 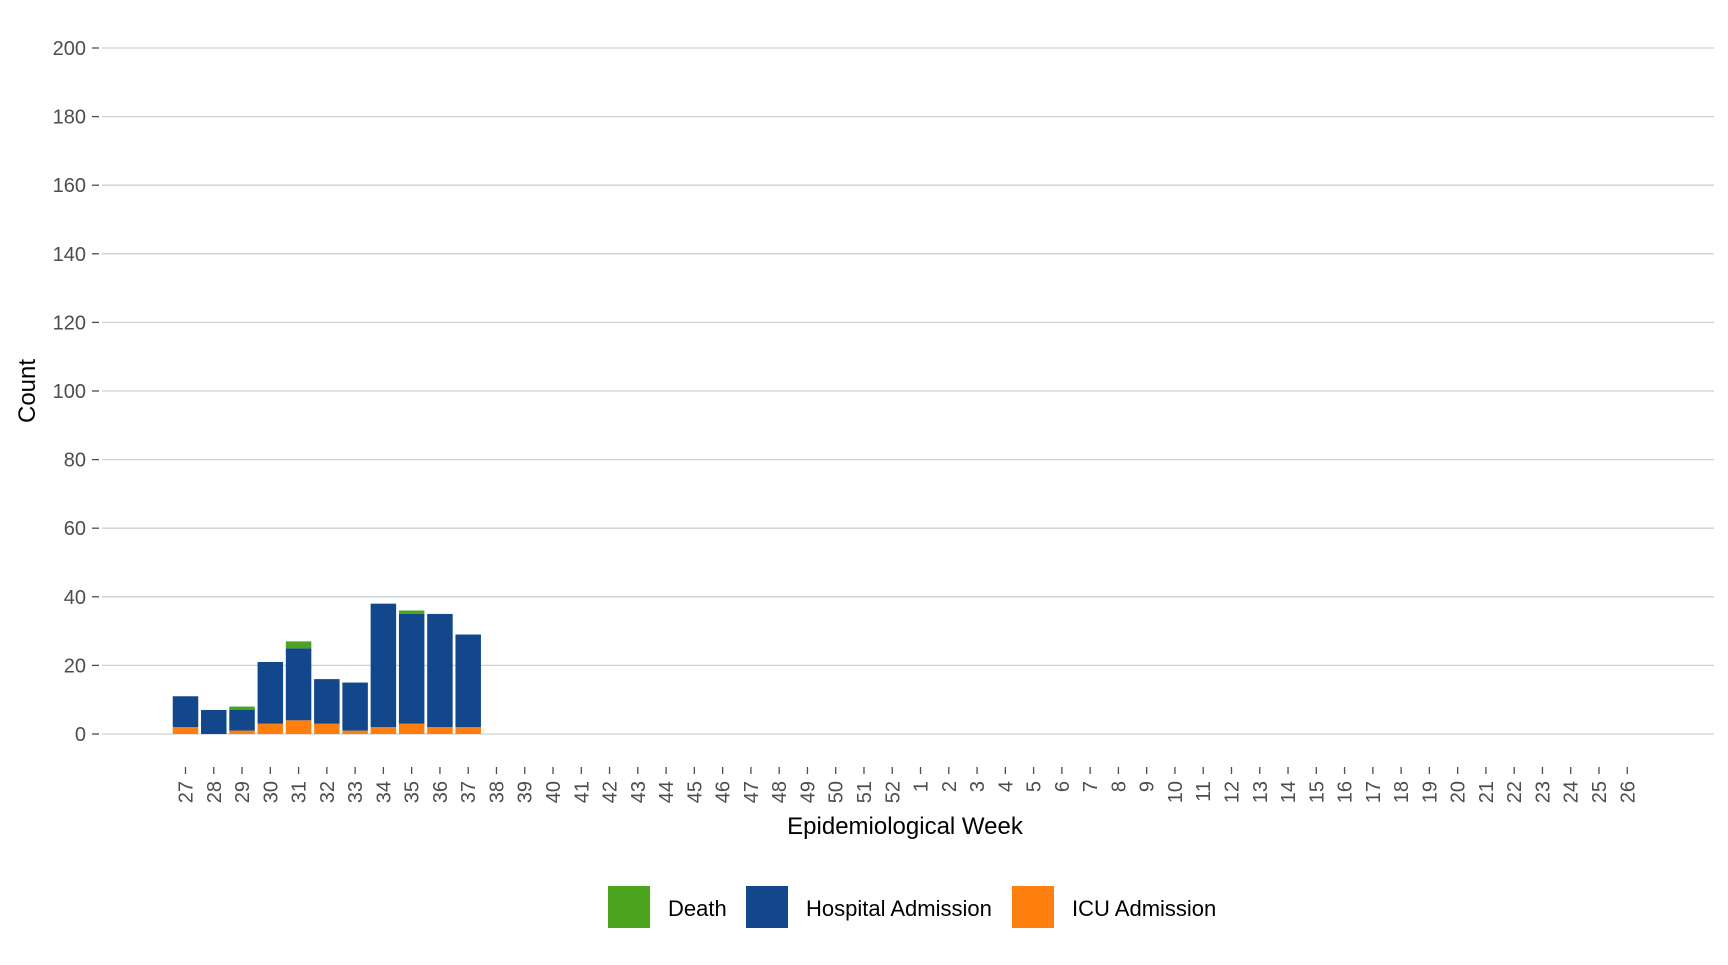 What do you see at coordinates (639, 792) in the screenshot?
I see `x-tick-label: 43` at bounding box center [639, 792].